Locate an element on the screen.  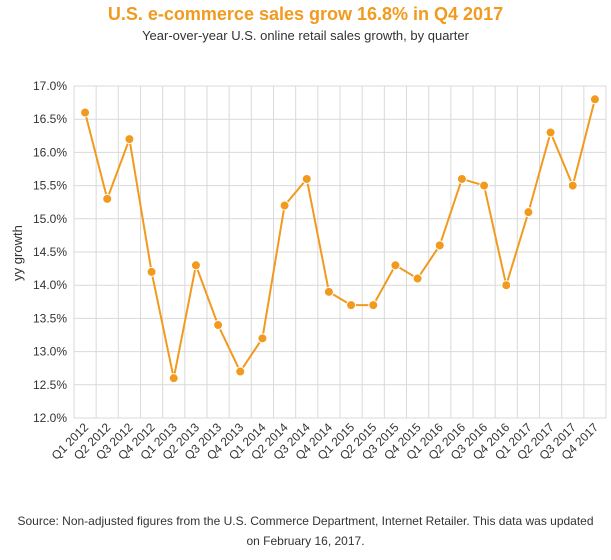
y-axis-title: yy growth is located at coordinates (17, 253).